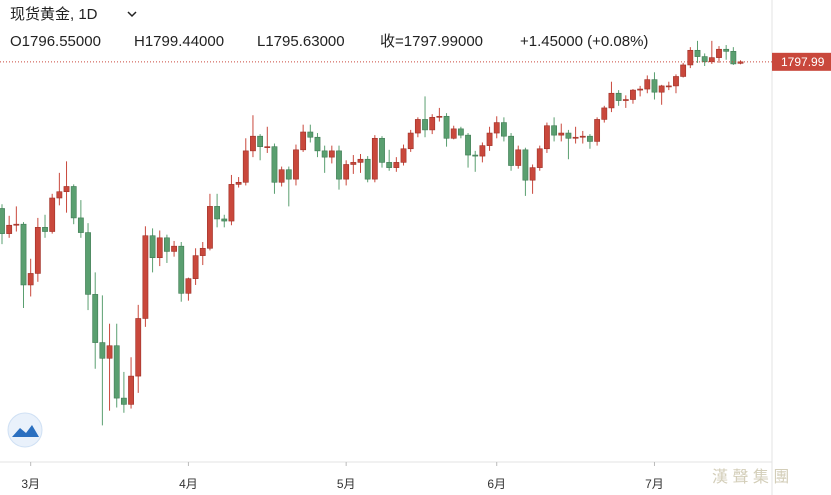 This screenshot has width=831, height=495. I want to click on last-price-tag, so click(801, 61).